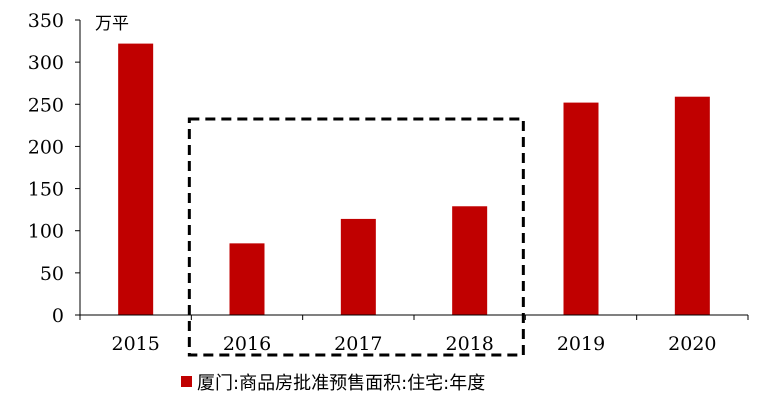 This screenshot has height=410, width=761. I want to click on y-tick-label: 0, so click(58, 316).